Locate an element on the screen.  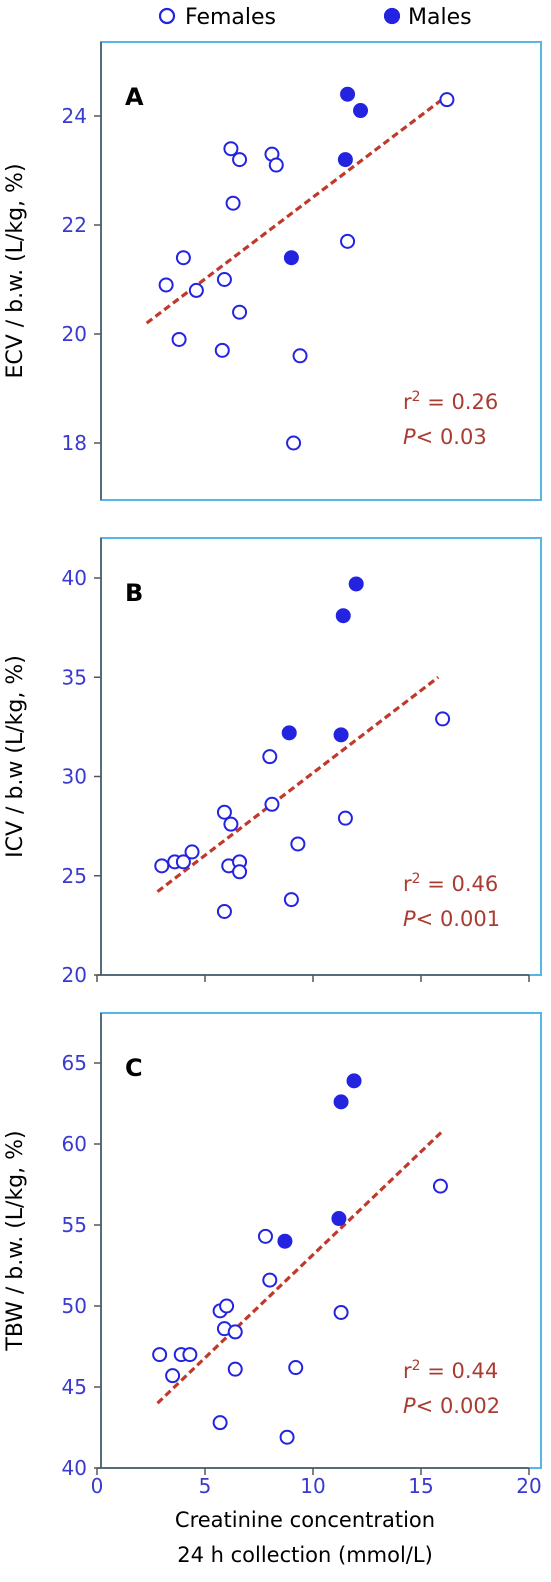
x-axis-label-line2: 24 h collection (mmol/L) is located at coordinates (305, 1555).